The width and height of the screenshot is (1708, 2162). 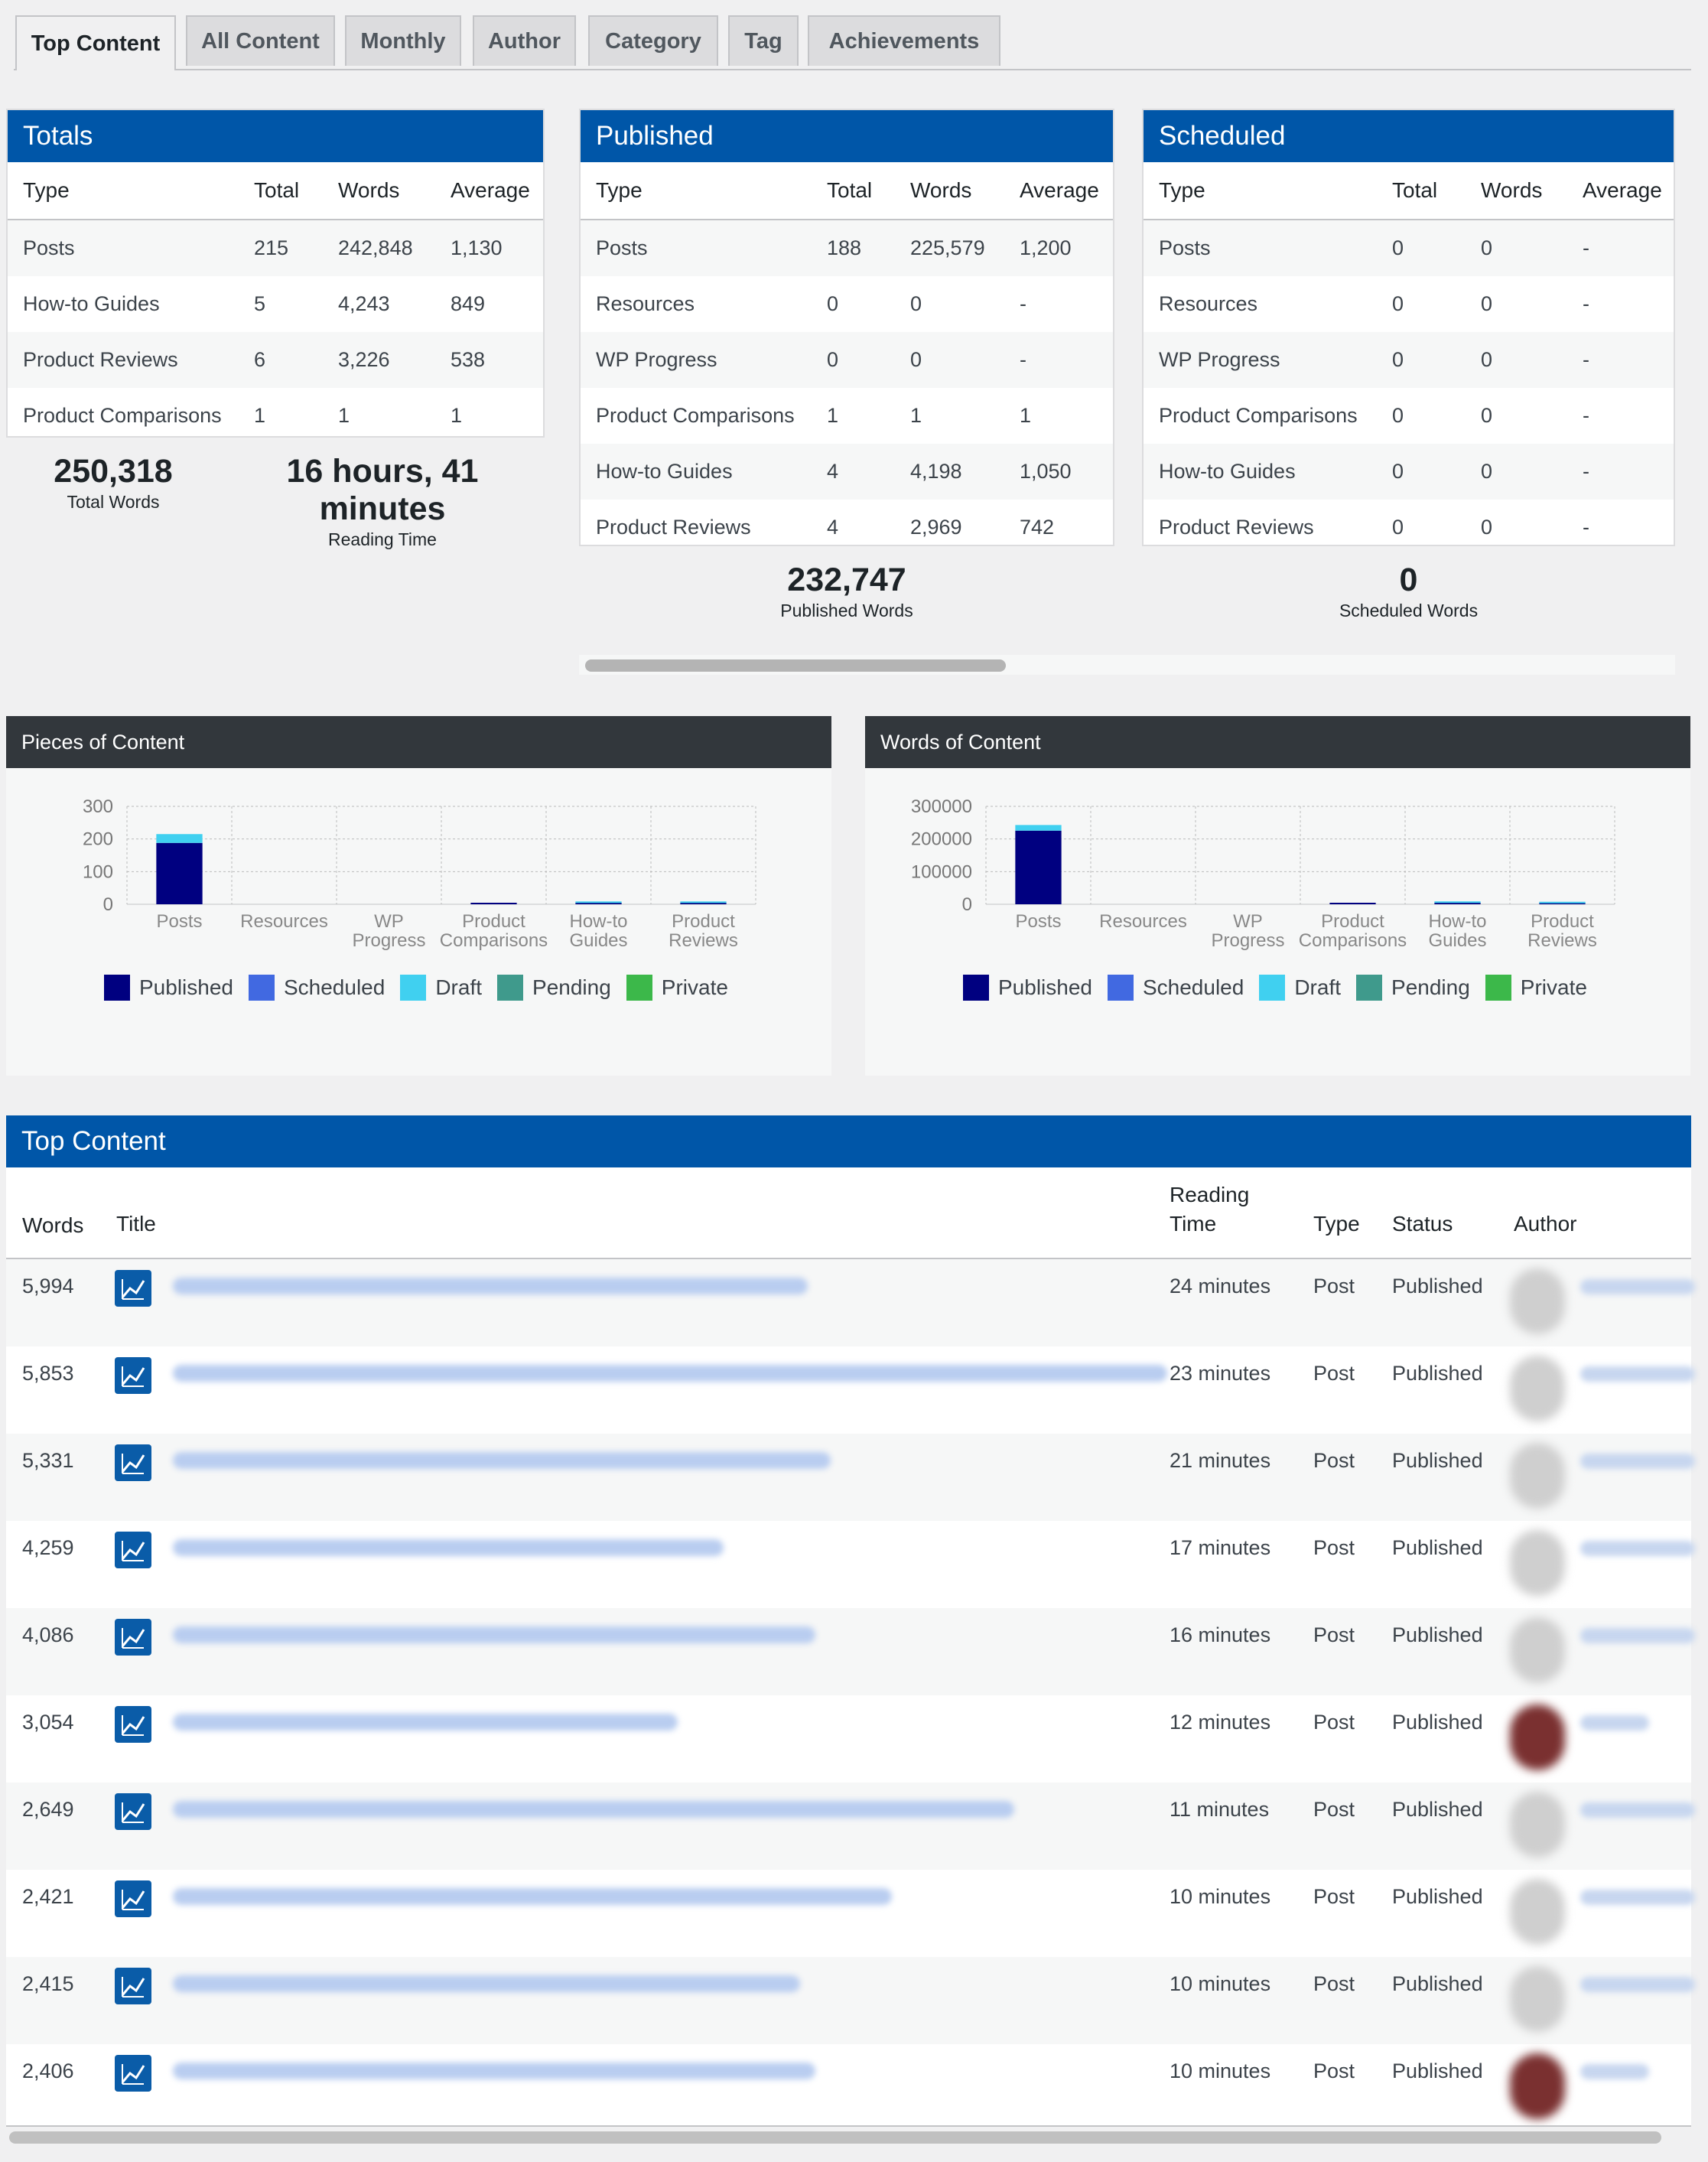 What do you see at coordinates (847, 527) in the screenshot?
I see `table-row: Product Reviews 4 2,969 742` at bounding box center [847, 527].